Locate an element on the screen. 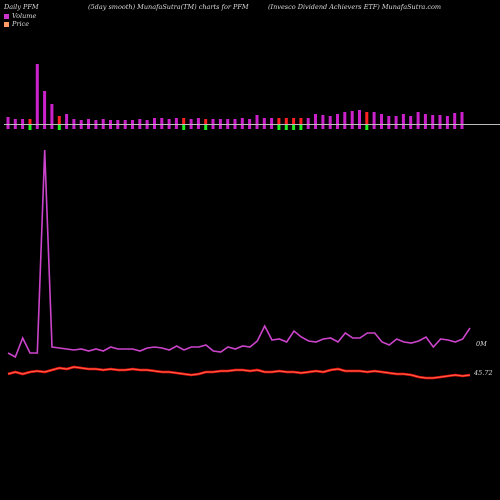  volume-axis-label: 0M is located at coordinates (481, 344).